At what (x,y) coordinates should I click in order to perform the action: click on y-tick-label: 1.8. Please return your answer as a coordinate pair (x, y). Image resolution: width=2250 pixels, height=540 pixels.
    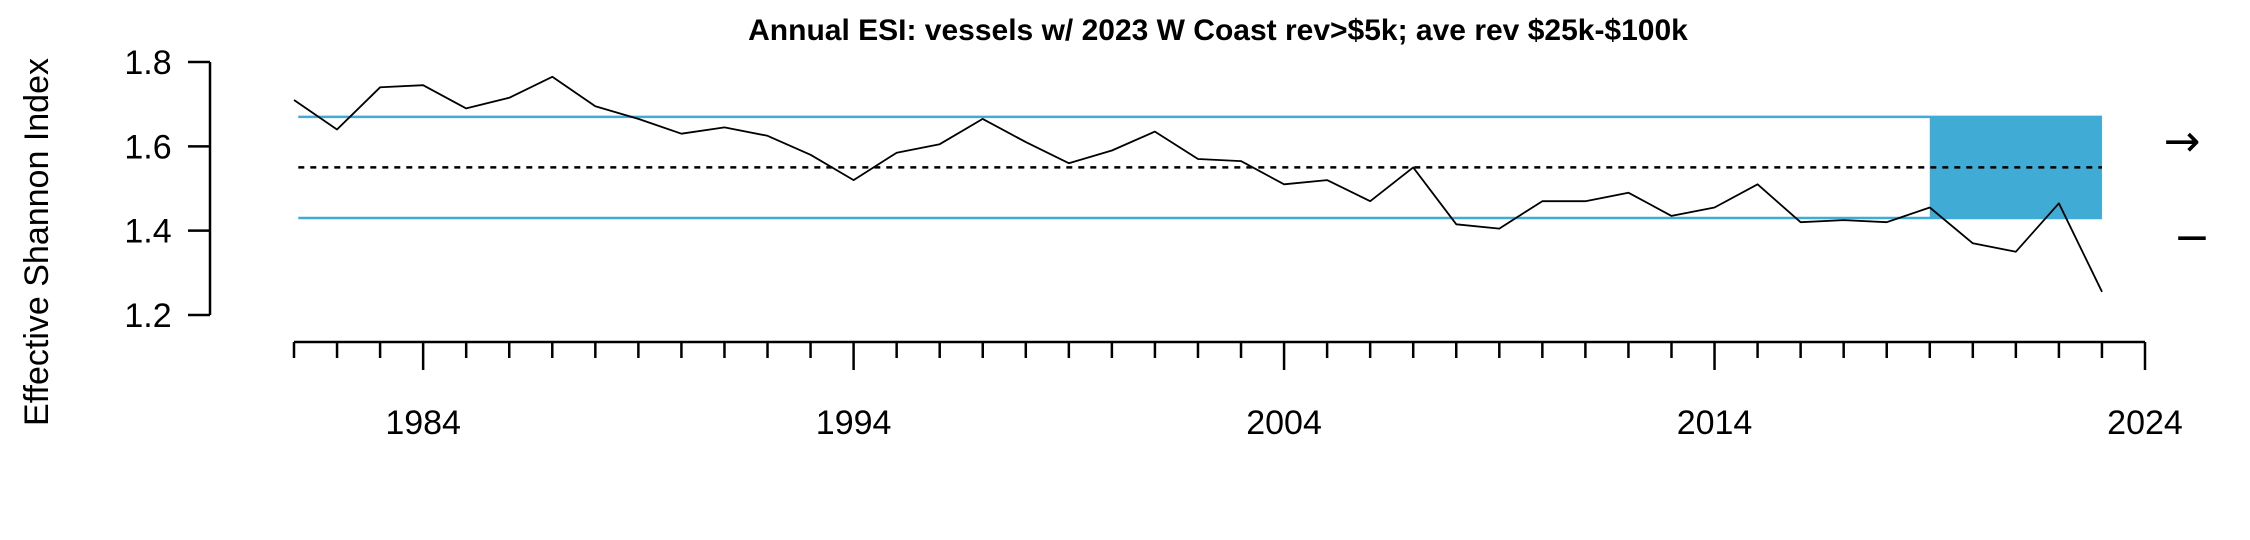
    Looking at the image, I should click on (147, 63).